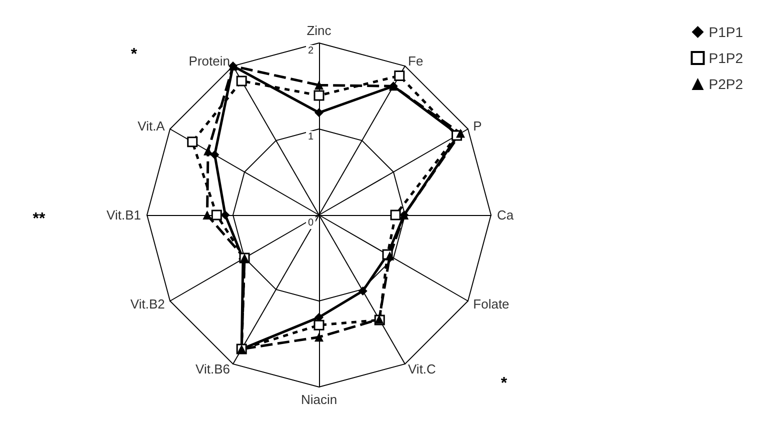 The width and height of the screenshot is (758, 422). I want to click on y-tick-label: 0, so click(311, 223).